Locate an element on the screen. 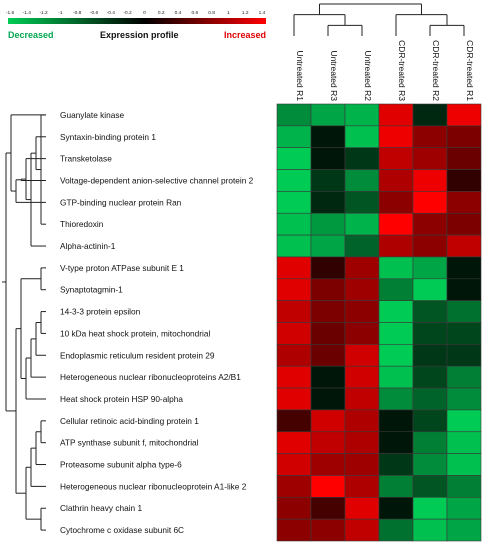 Image resolution: width=486 pixels, height=550 pixels. row-label: Heat shock protein HSP 90-alpha is located at coordinates (121, 399).